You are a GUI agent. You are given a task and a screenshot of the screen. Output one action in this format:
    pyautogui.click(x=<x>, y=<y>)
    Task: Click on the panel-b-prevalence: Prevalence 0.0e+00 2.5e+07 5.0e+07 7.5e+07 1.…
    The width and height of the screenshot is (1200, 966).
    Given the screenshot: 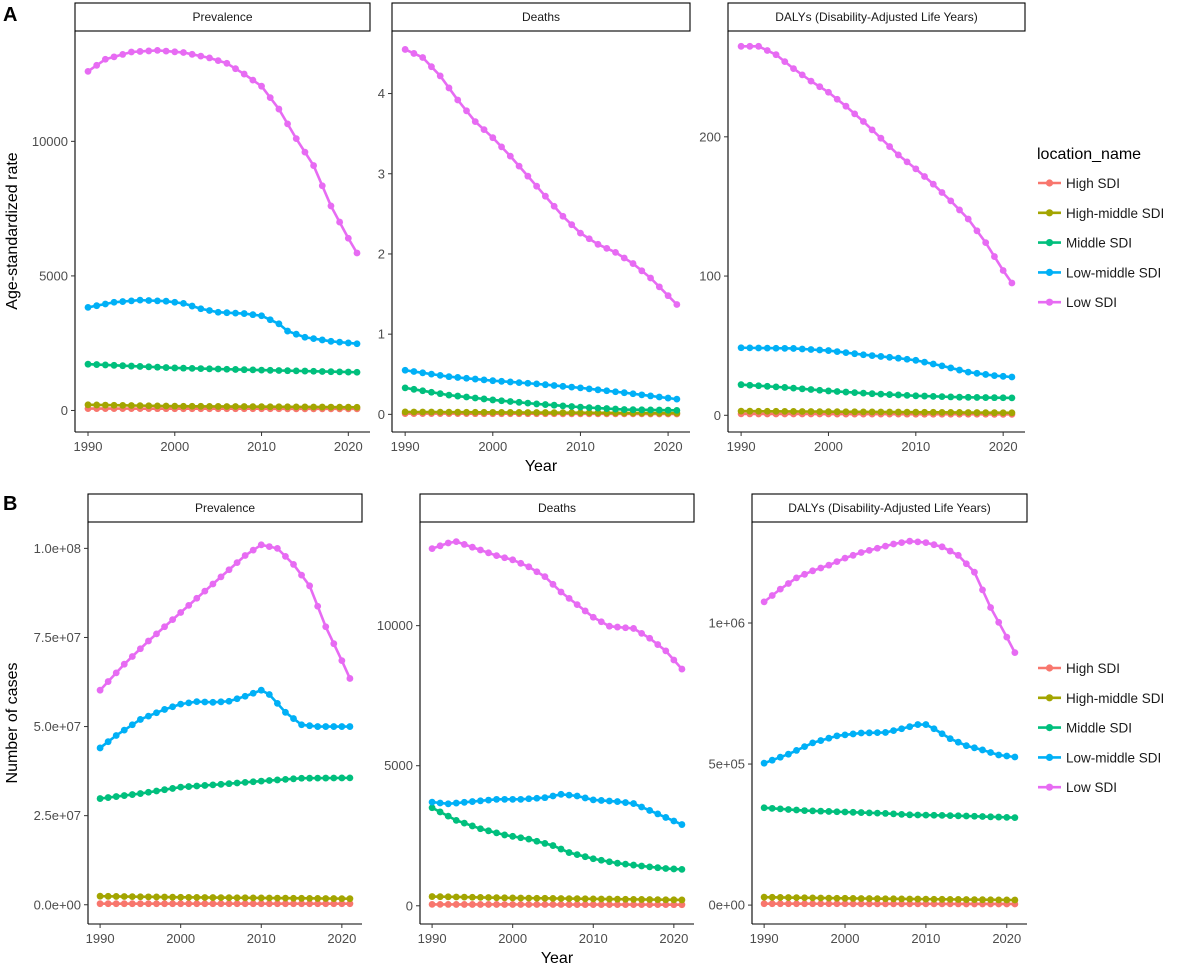 What is the action you would take?
    pyautogui.click(x=183, y=719)
    